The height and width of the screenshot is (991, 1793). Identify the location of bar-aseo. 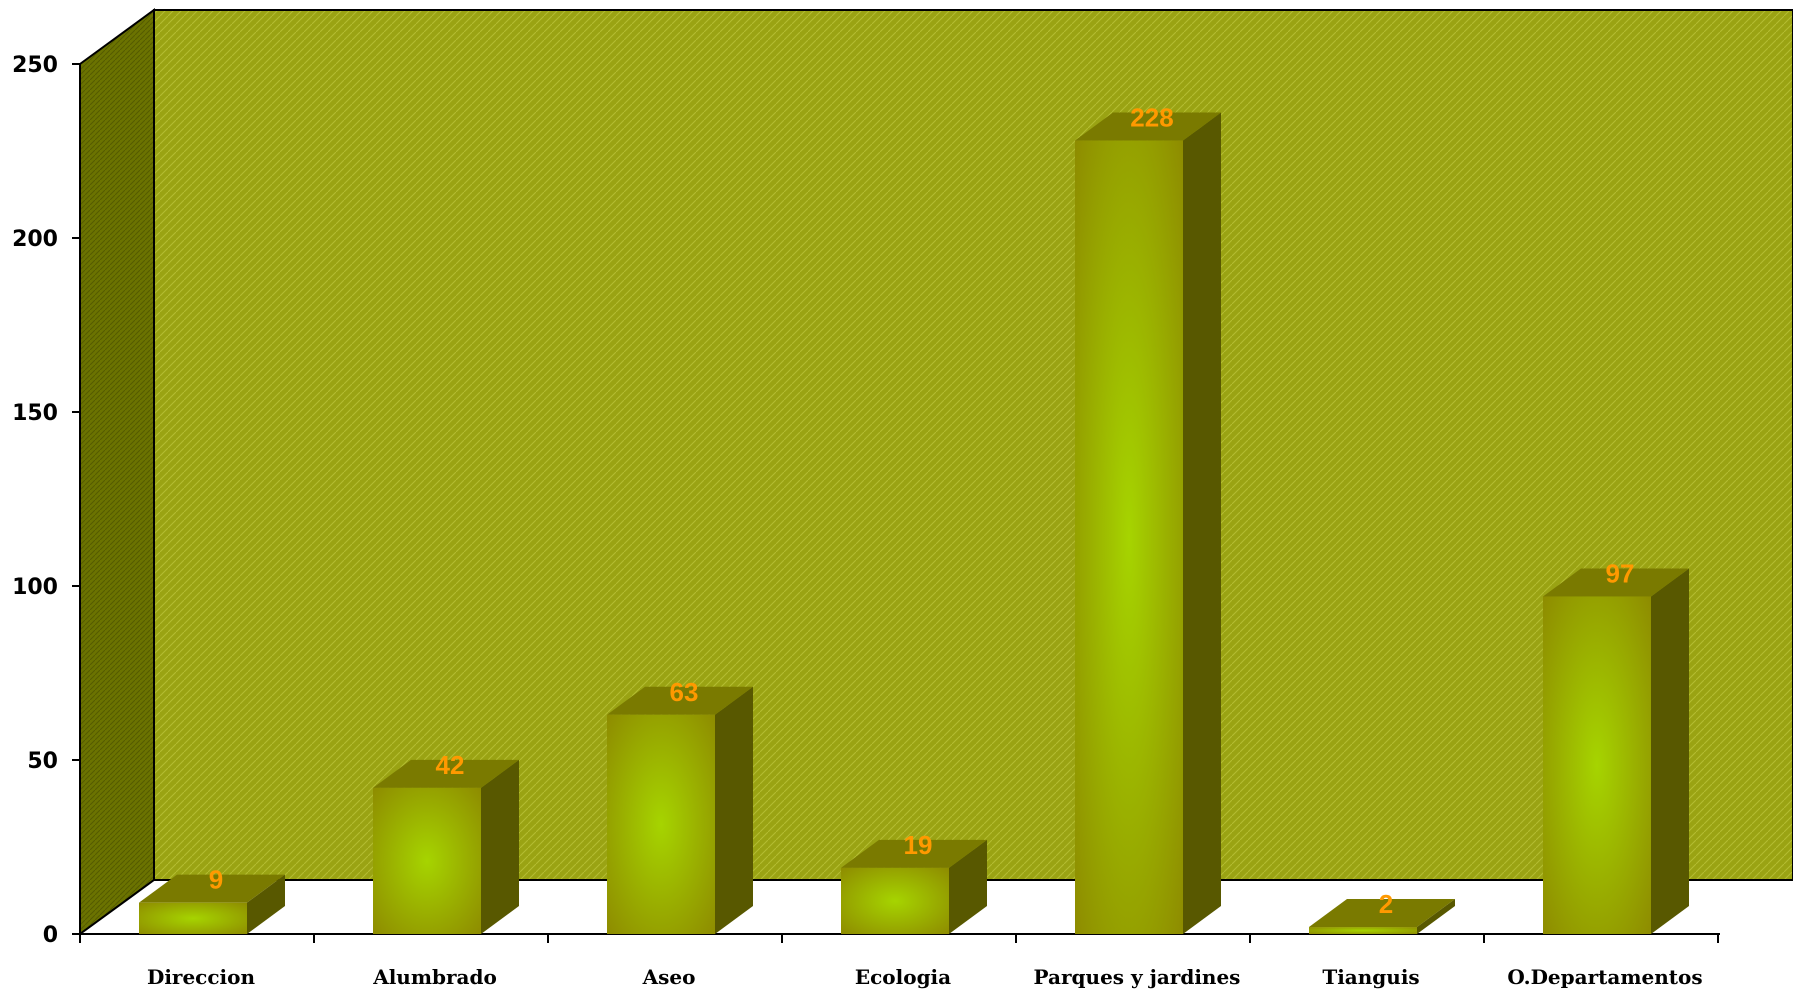
(680, 810).